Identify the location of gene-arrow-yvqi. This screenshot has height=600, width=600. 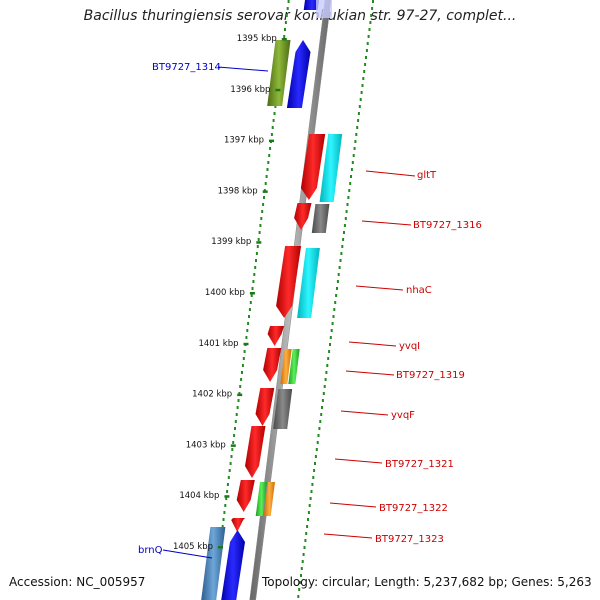
(276, 336).